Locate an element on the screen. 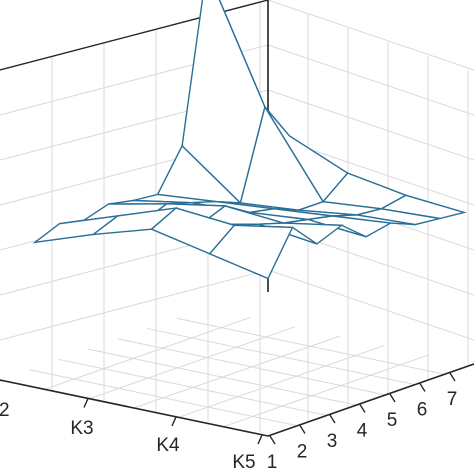 This screenshot has height=474, width=474. col-tick-label: 4 is located at coordinates (362, 431).